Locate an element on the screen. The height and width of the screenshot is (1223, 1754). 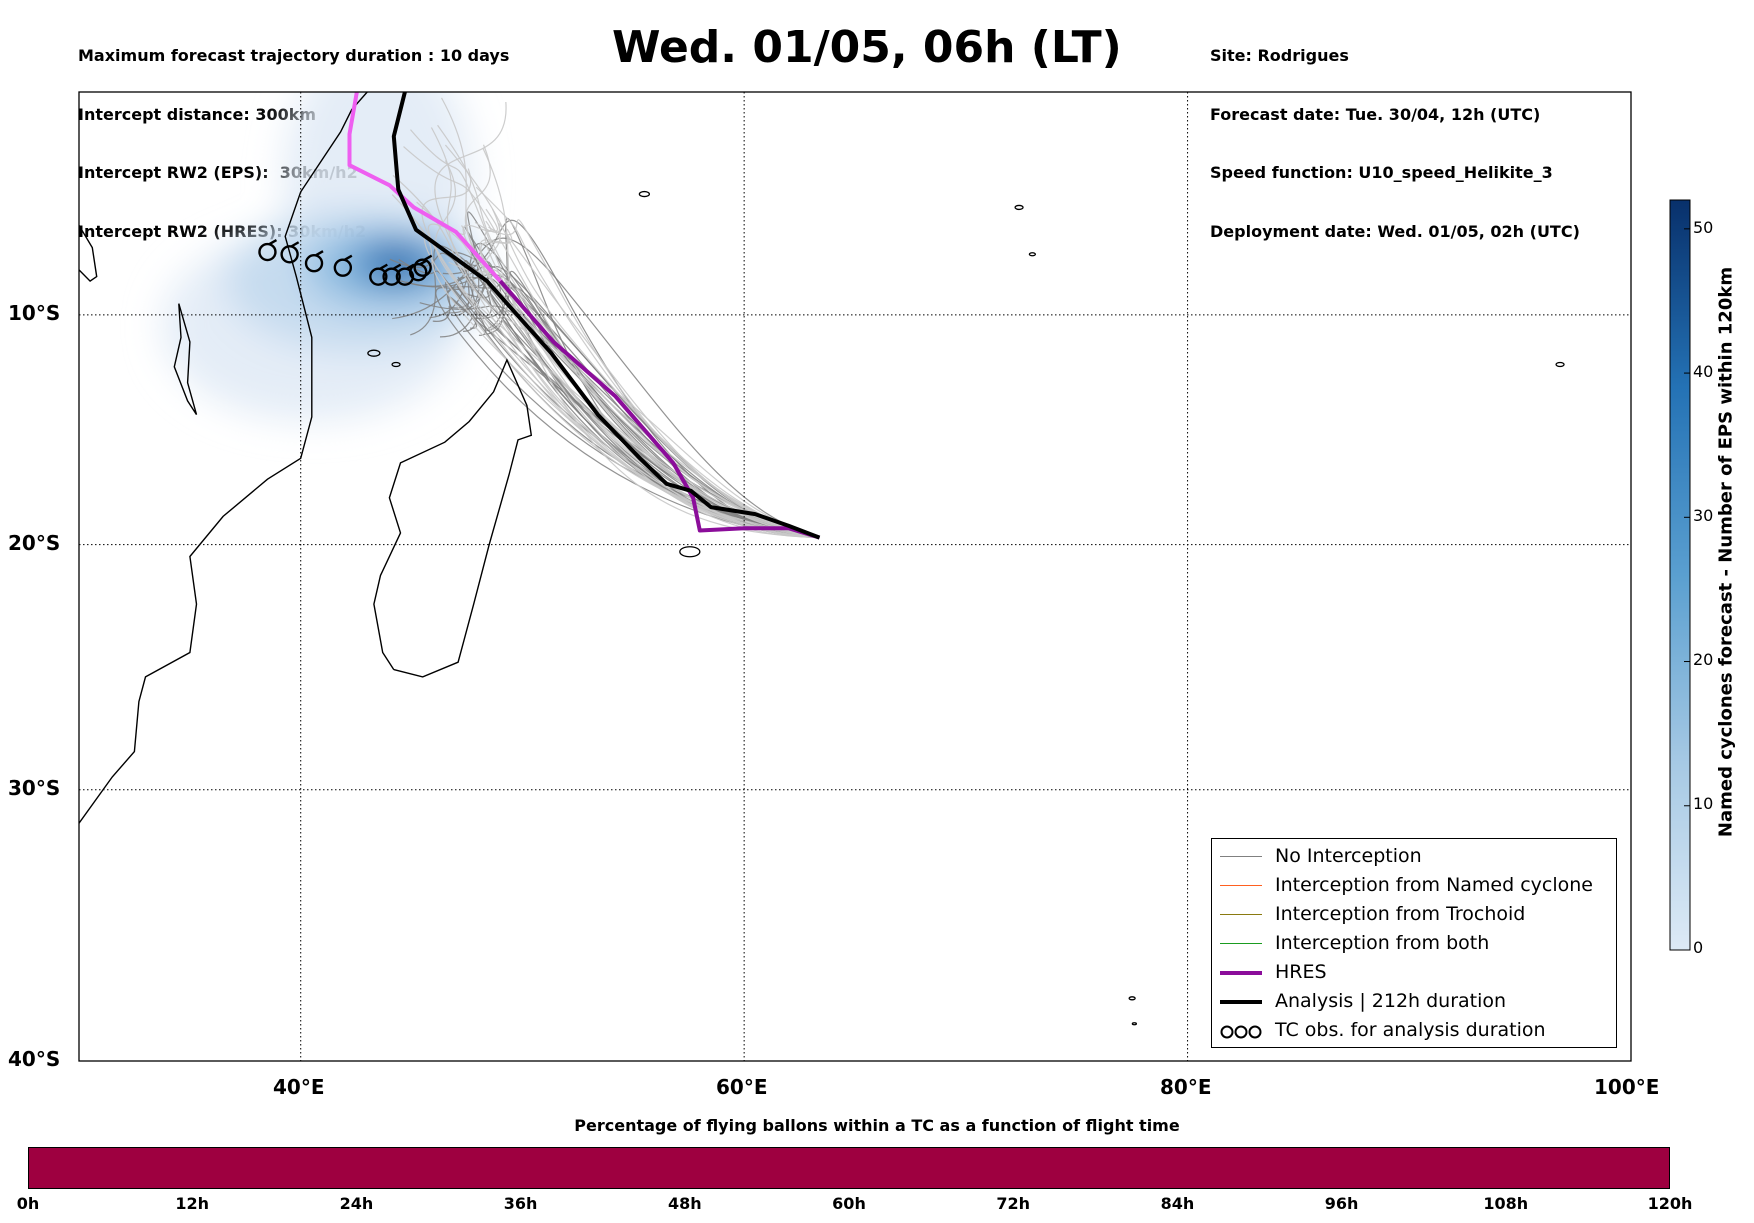
legend-label: TC obs. for analysis duration is located at coordinates (1410, 1030).